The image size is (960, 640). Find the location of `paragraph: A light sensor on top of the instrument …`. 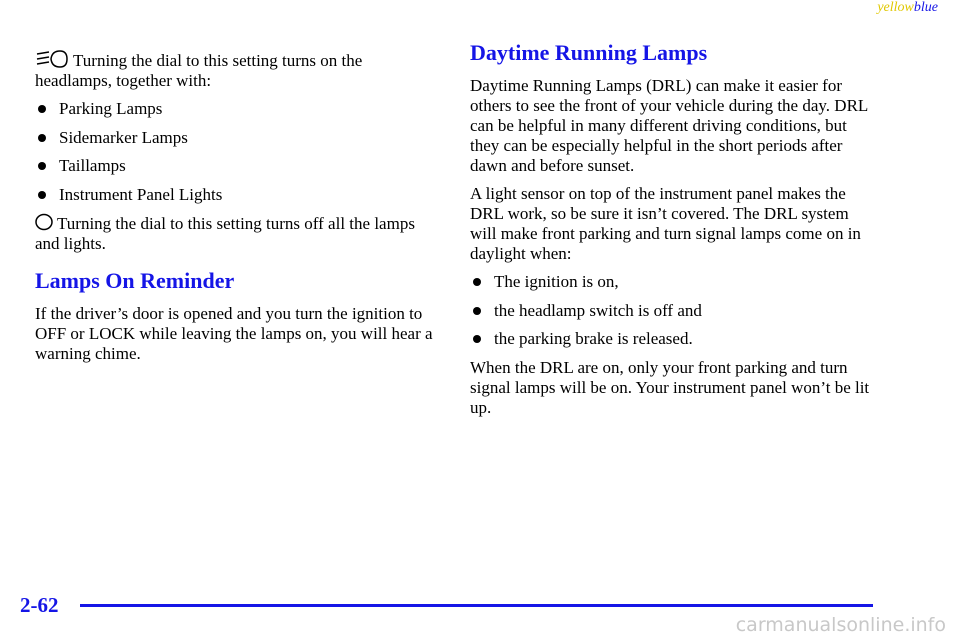

paragraph: A light sensor on top of the instrument … is located at coordinates (665, 223).